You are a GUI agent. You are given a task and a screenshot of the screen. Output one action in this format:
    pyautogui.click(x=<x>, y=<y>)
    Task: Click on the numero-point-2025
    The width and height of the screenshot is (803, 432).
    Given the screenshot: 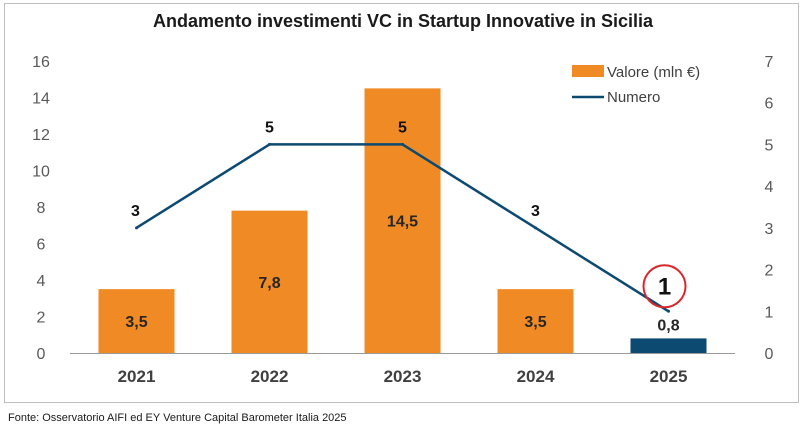 What is the action you would take?
    pyautogui.click(x=668, y=311)
    